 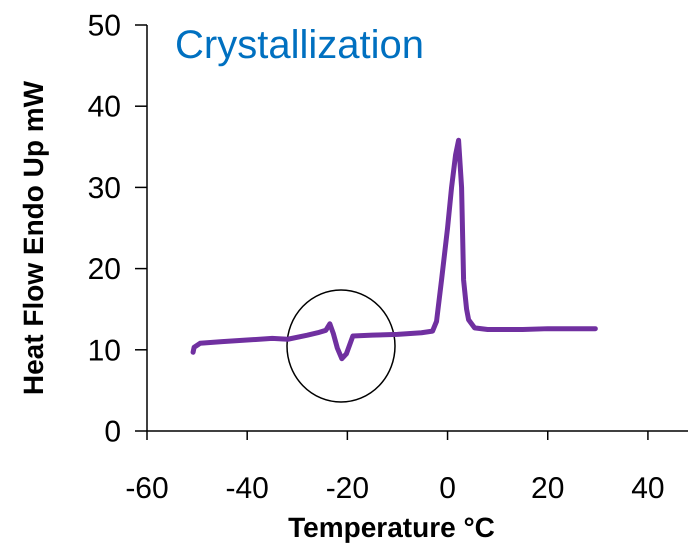 What do you see at coordinates (104, 107) in the screenshot?
I see `y-tick-label: 40` at bounding box center [104, 107].